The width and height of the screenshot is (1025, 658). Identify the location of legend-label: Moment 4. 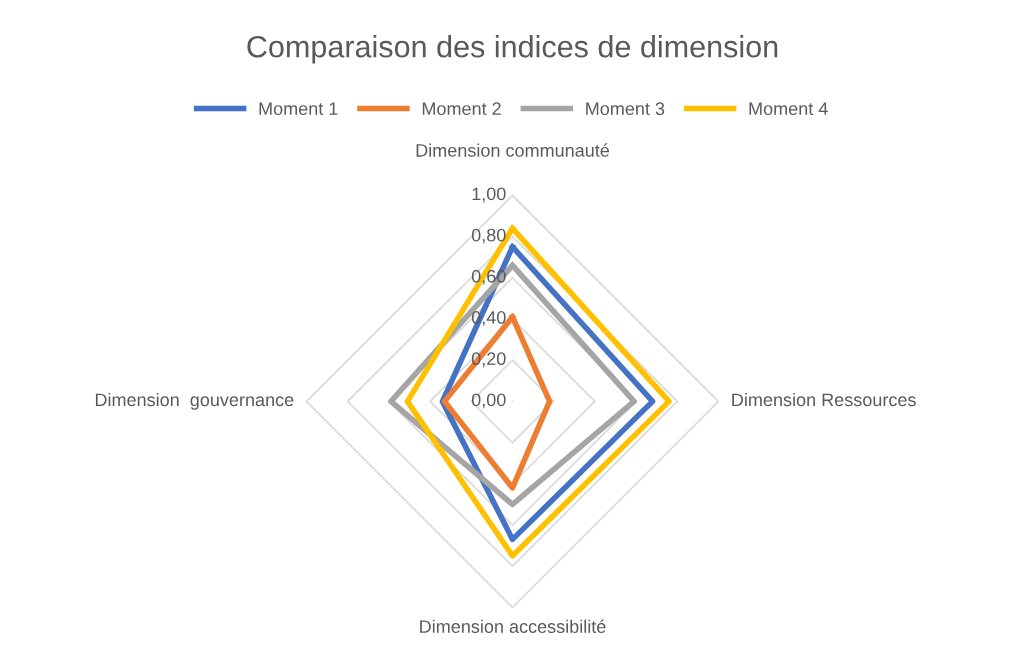
(788, 109).